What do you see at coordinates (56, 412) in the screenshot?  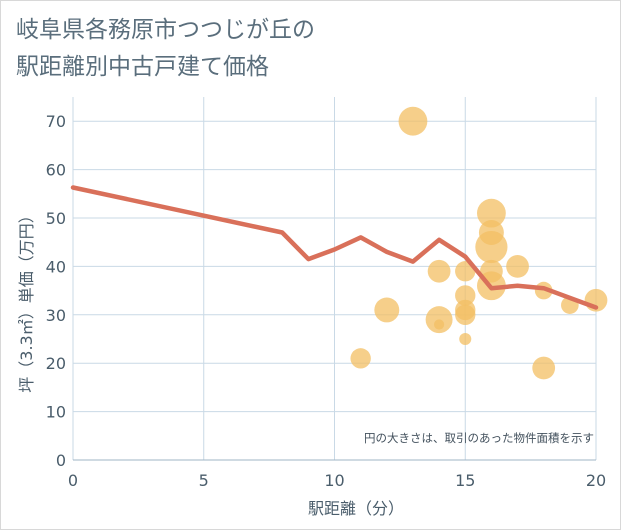 I see `y-tick-label: 10` at bounding box center [56, 412].